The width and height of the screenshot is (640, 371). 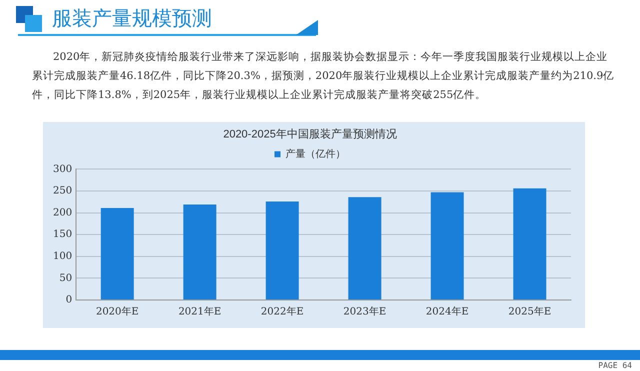 What do you see at coordinates (117, 312) in the screenshot?
I see `x-tick-label: 2020年E` at bounding box center [117, 312].